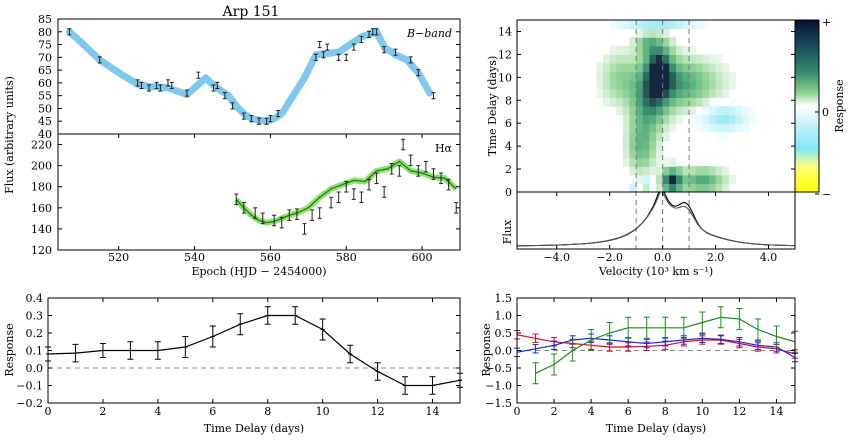  What do you see at coordinates (267, 411) in the screenshot?
I see `response-total-xtick-label: 8` at bounding box center [267, 411].